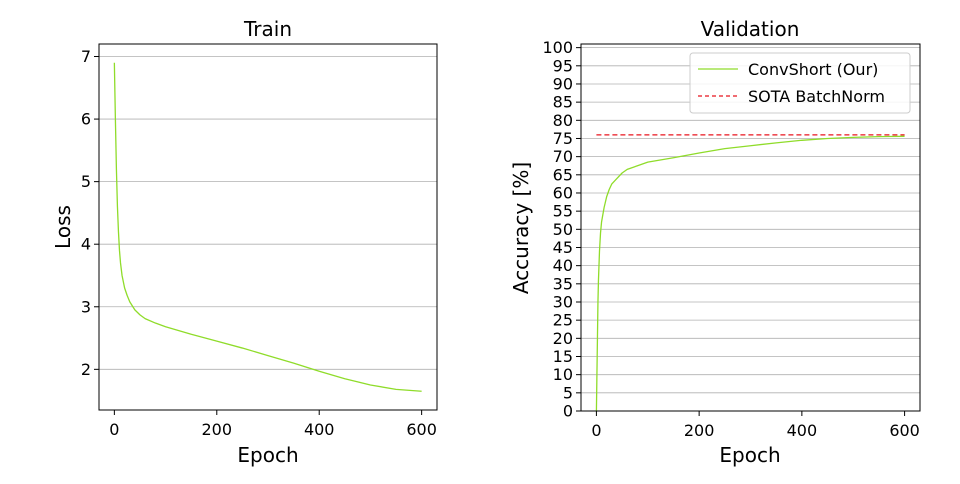 This screenshot has height=484, width=960. I want to click on legend-box, so click(800, 83).